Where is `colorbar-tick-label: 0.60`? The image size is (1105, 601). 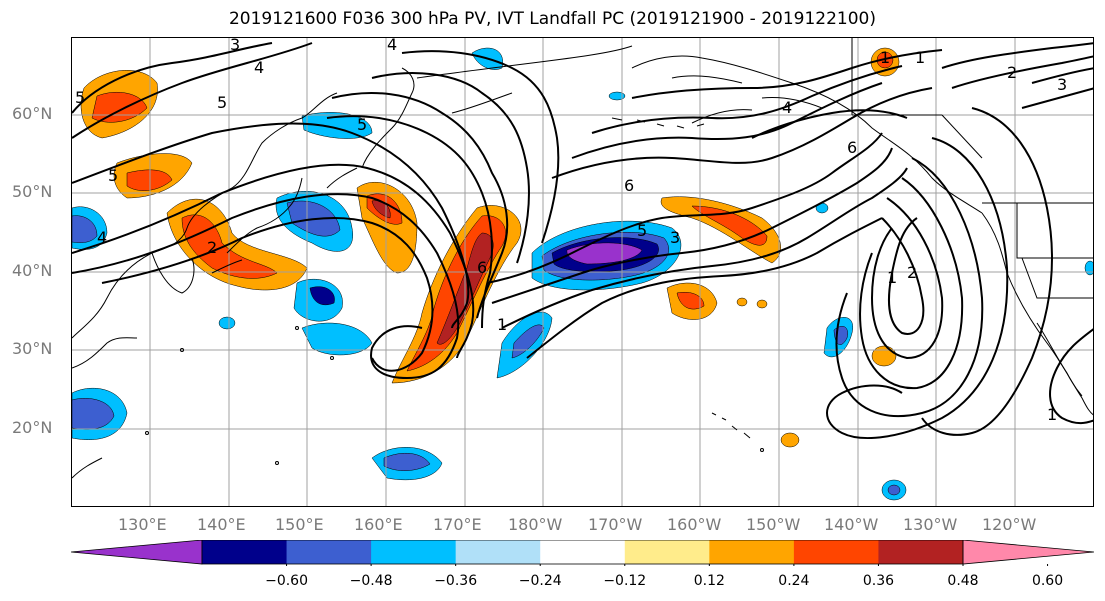 colorbar-tick-label: 0.60 is located at coordinates (1047, 581).